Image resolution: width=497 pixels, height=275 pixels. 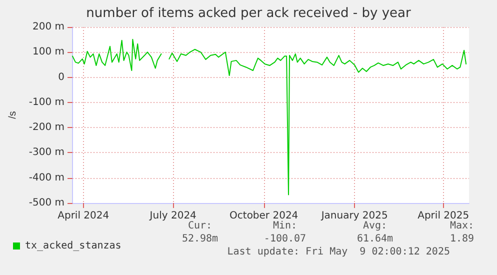 What do you see at coordinates (172, 216) in the screenshot?
I see `x-tick-label: July 2024` at bounding box center [172, 216].